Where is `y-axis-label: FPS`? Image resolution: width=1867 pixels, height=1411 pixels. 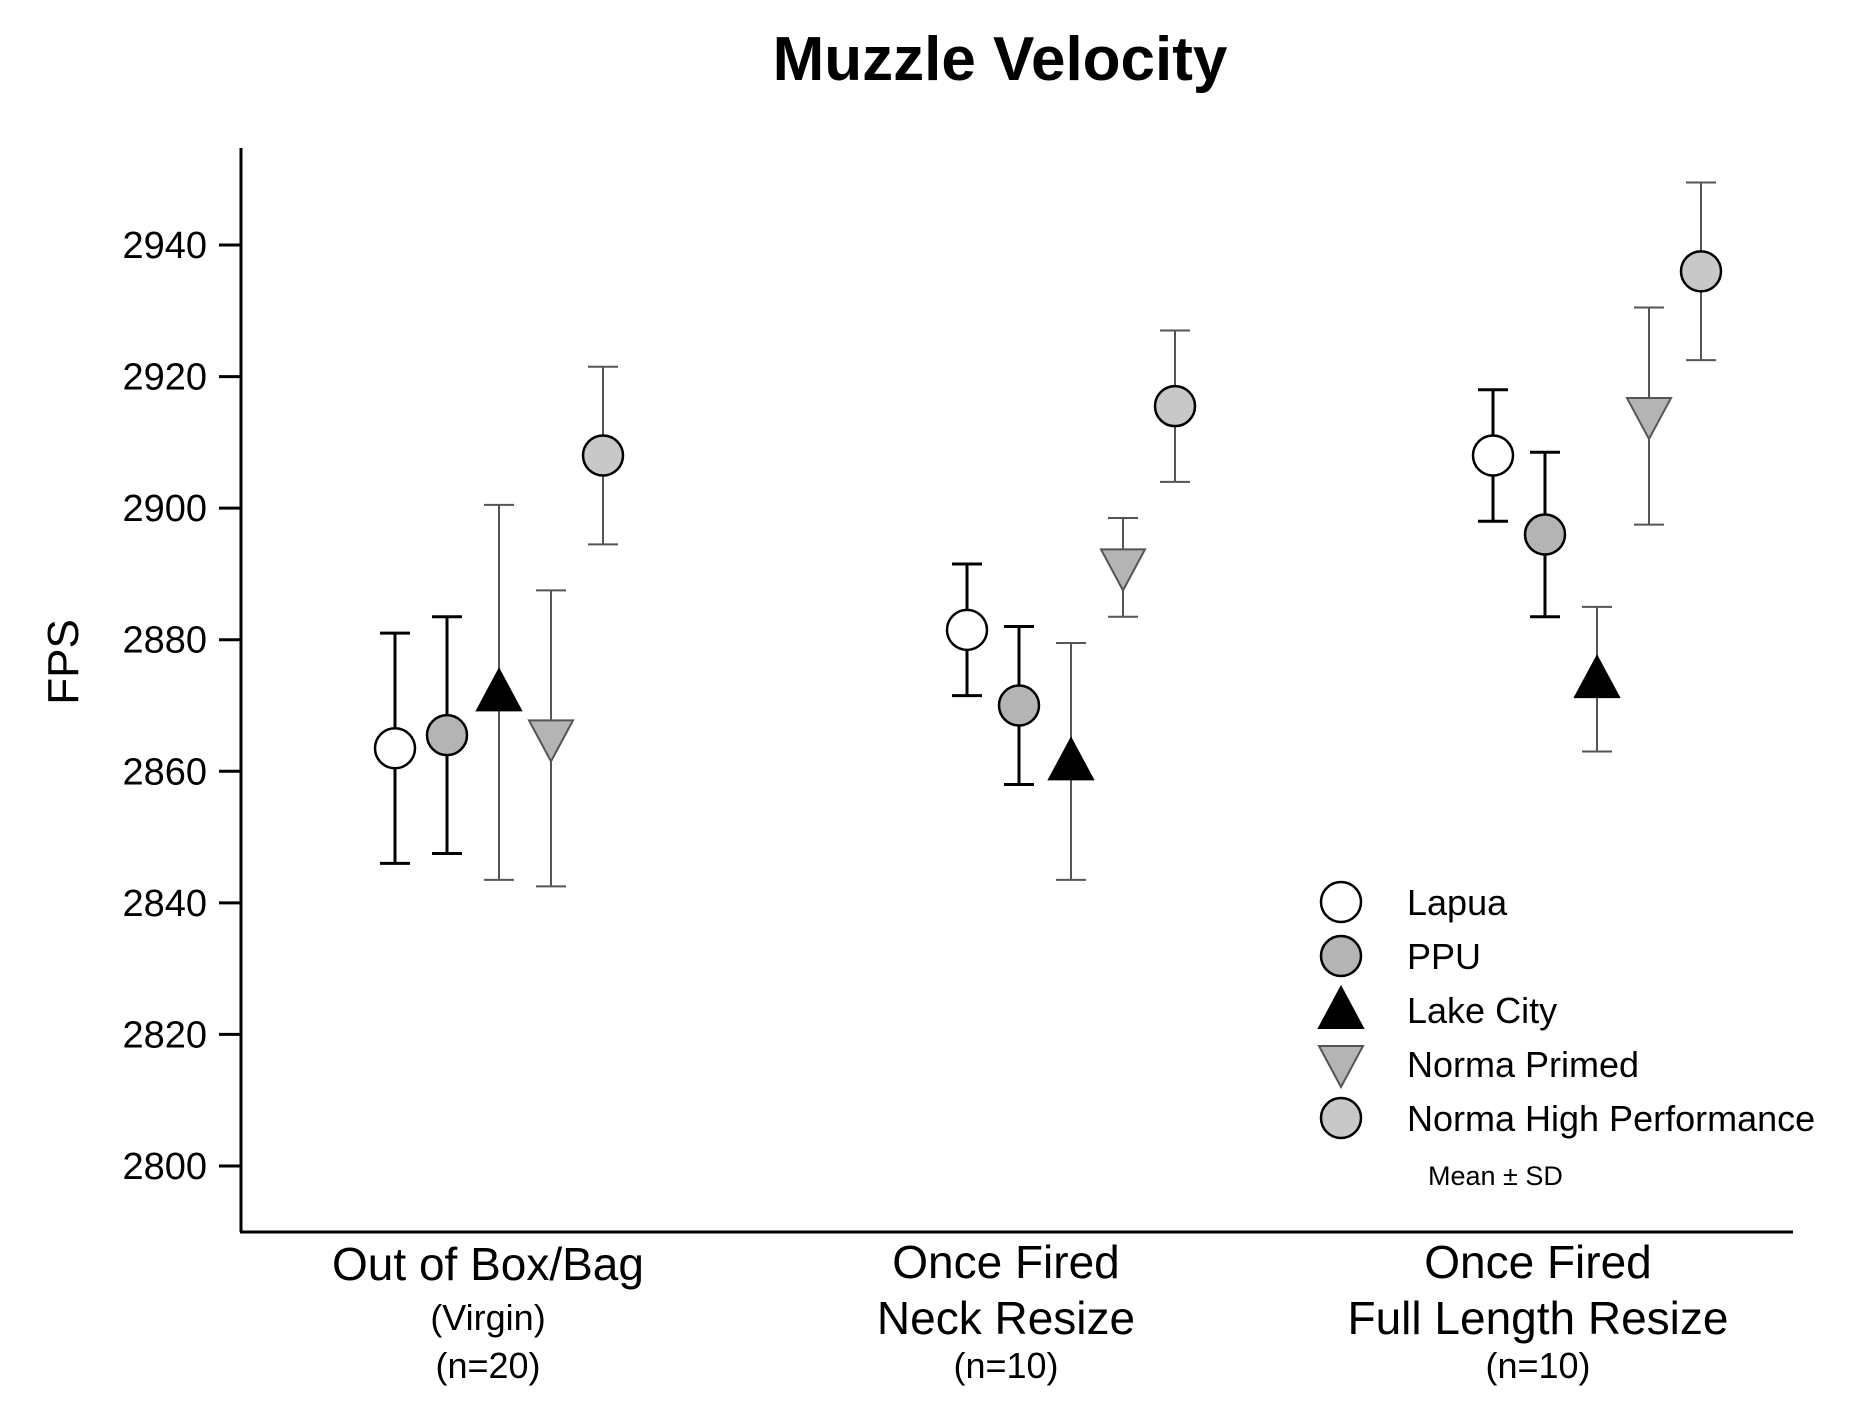 y-axis-label: FPS is located at coordinates (63, 662).